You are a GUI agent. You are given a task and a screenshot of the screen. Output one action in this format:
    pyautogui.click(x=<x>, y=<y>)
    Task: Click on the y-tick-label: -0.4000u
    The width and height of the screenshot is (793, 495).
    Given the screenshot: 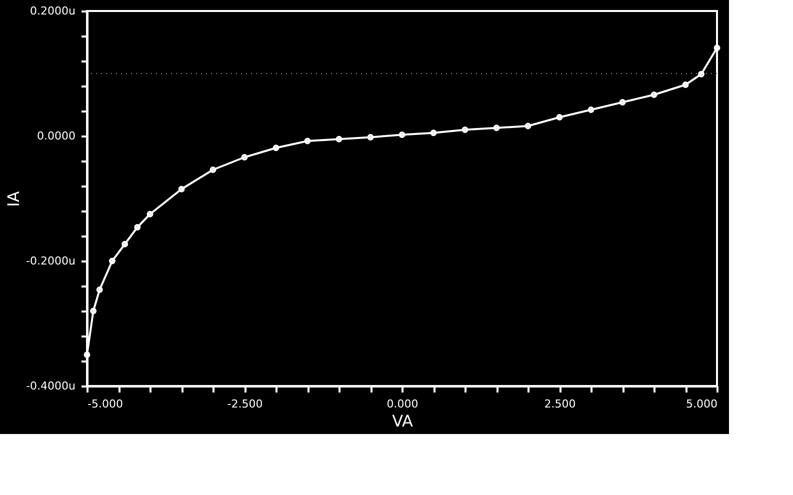 What is the action you would take?
    pyautogui.click(x=51, y=386)
    